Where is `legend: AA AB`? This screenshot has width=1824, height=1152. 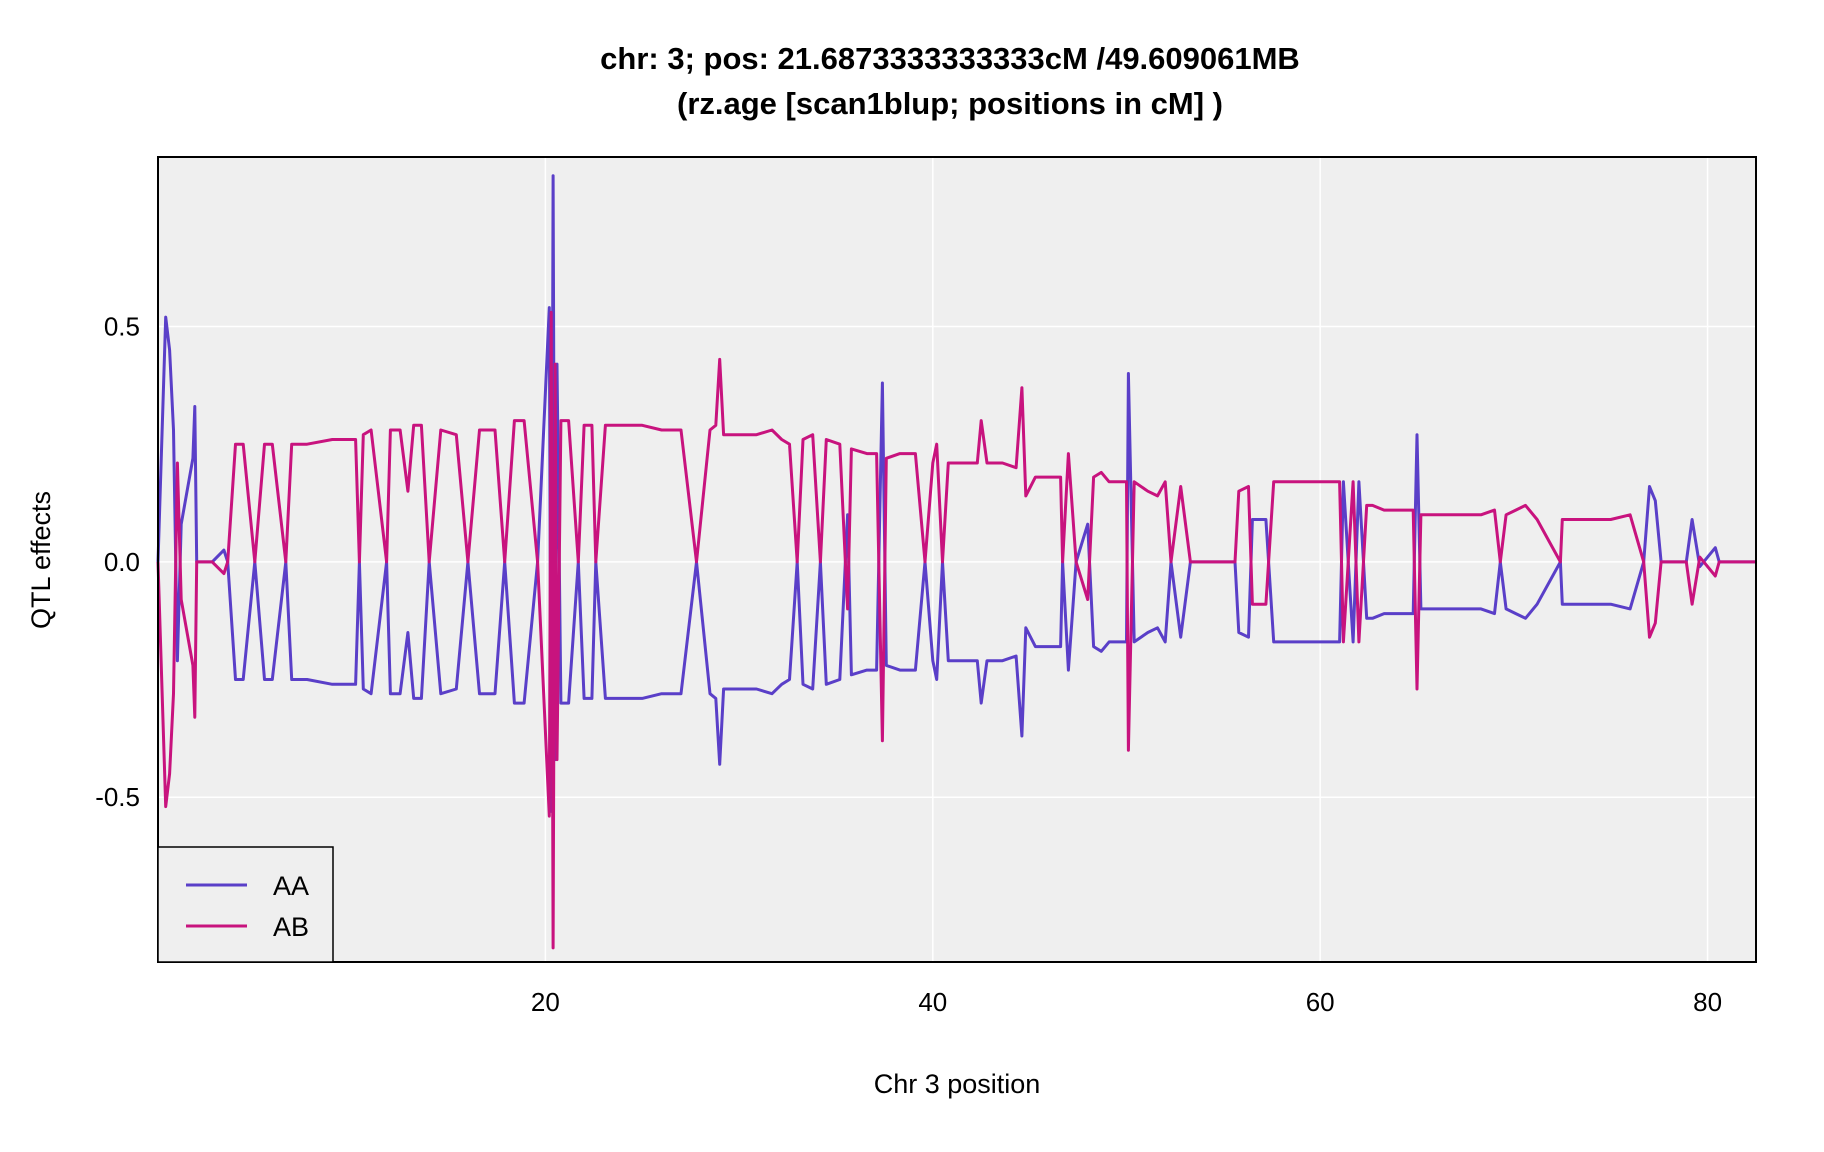
legend: AA AB is located at coordinates (245, 904).